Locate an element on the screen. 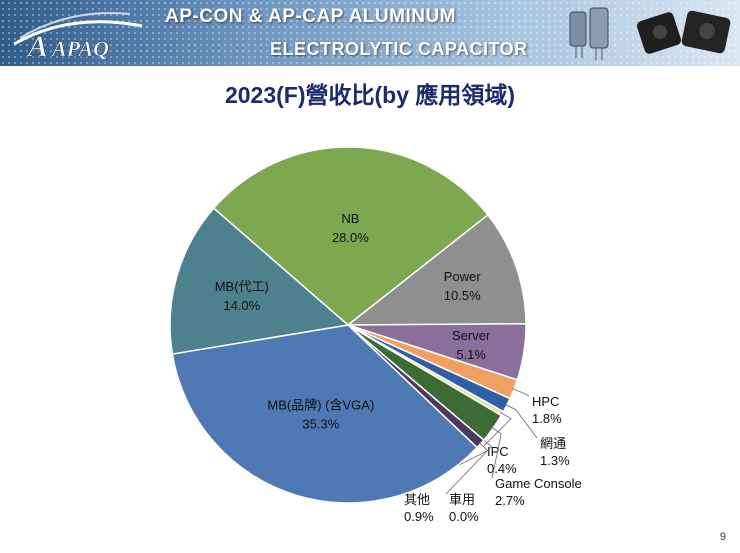 The height and width of the screenshot is (553, 740). slice-name-mb: MB(代工) is located at coordinates (242, 286).